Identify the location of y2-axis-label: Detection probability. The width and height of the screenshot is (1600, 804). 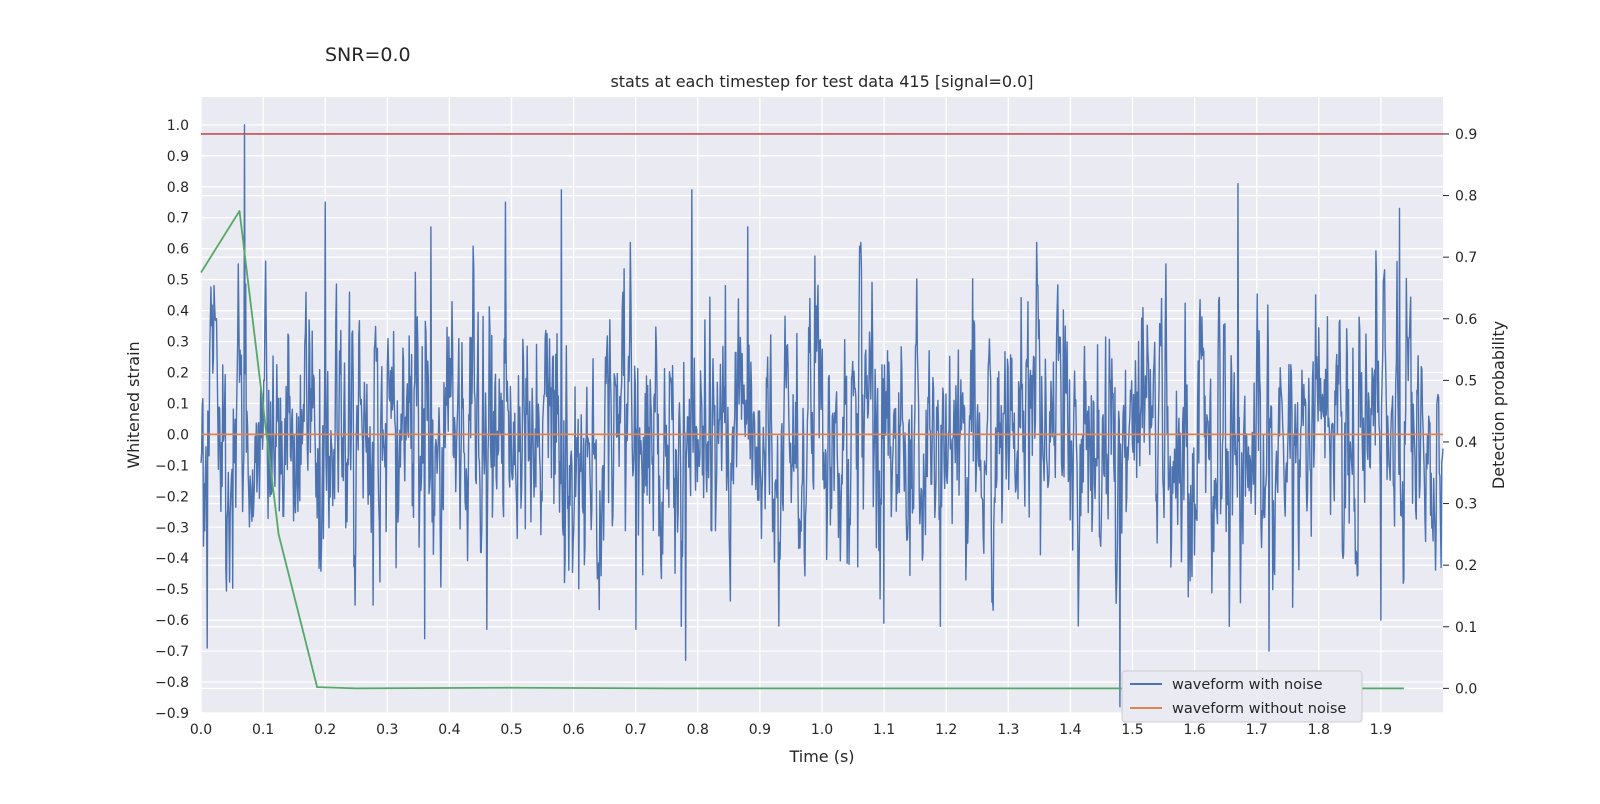
(1498, 405).